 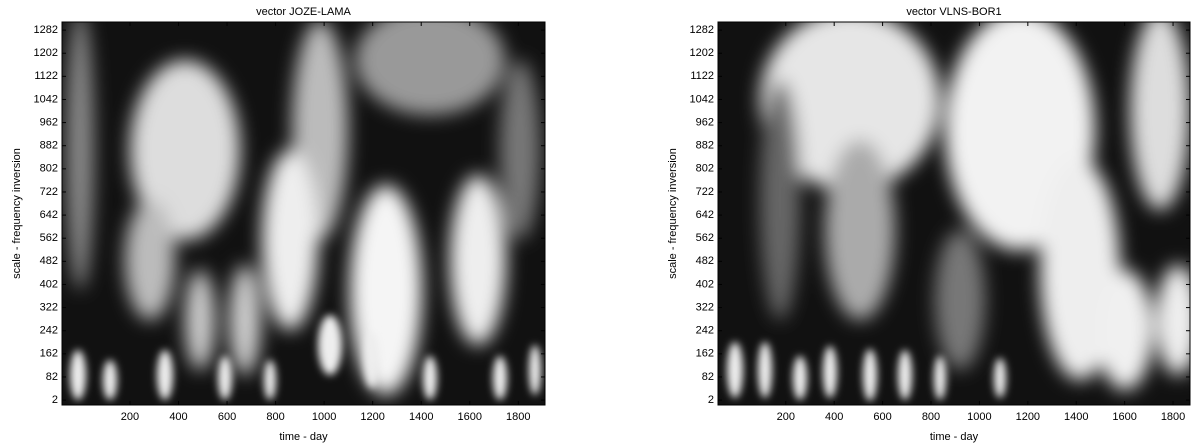 What do you see at coordinates (303, 12) in the screenshot?
I see `chart-title: vector JOZE-LAMA` at bounding box center [303, 12].